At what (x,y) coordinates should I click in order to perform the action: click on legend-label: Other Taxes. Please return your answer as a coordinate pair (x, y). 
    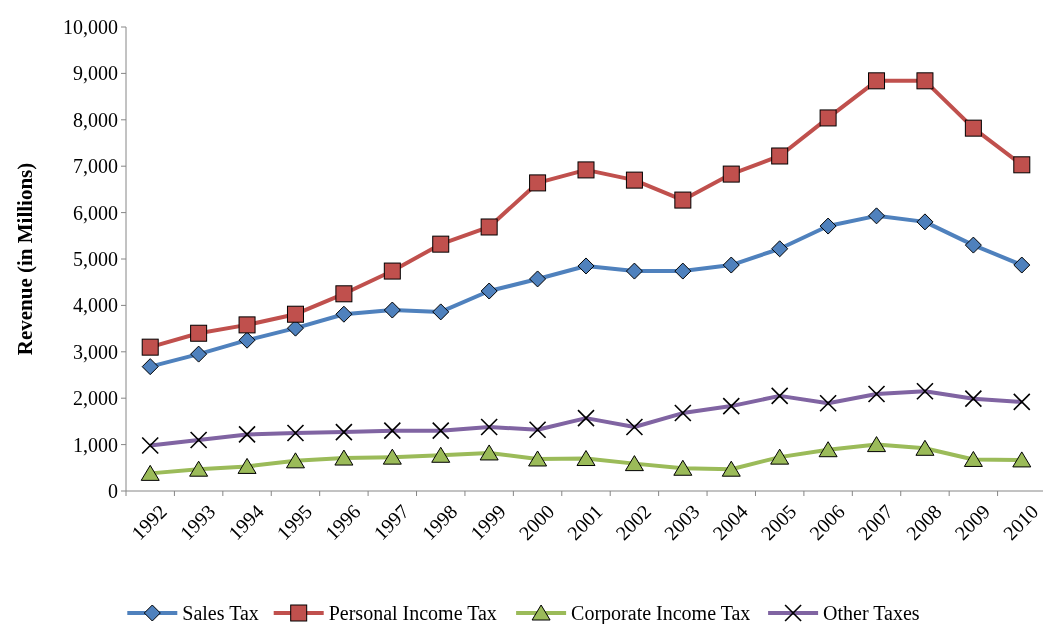
    Looking at the image, I should click on (871, 613).